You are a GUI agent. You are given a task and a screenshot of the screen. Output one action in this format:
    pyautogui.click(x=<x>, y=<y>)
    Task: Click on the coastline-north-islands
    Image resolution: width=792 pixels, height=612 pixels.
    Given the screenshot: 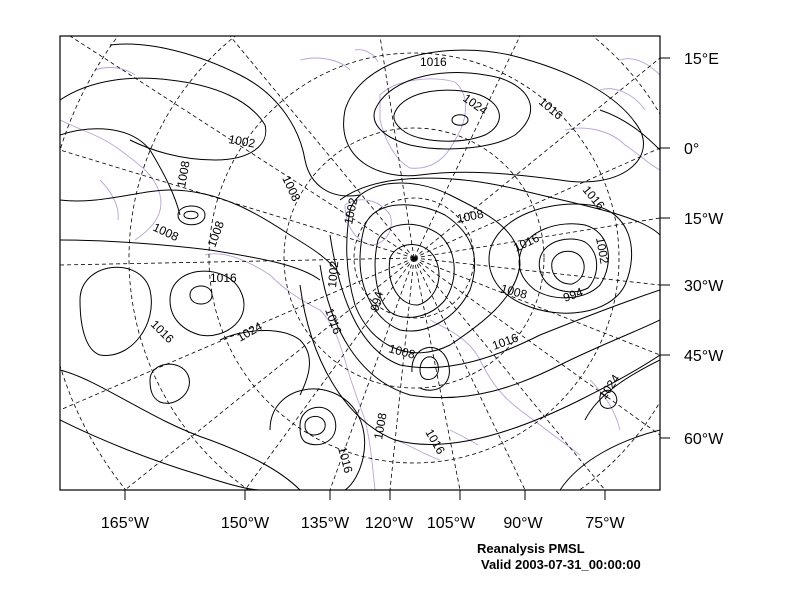 What is the action you would take?
    pyautogui.click(x=236, y=62)
    